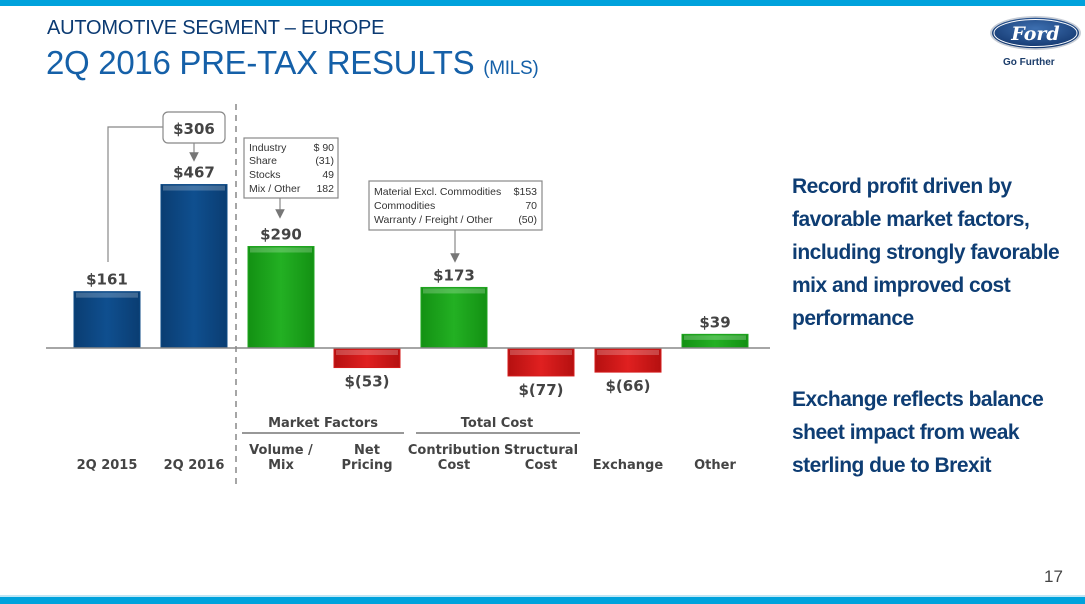 This screenshot has width=1085, height=604. Describe the element at coordinates (628, 465) in the screenshot. I see `category-label: Exchange` at that location.